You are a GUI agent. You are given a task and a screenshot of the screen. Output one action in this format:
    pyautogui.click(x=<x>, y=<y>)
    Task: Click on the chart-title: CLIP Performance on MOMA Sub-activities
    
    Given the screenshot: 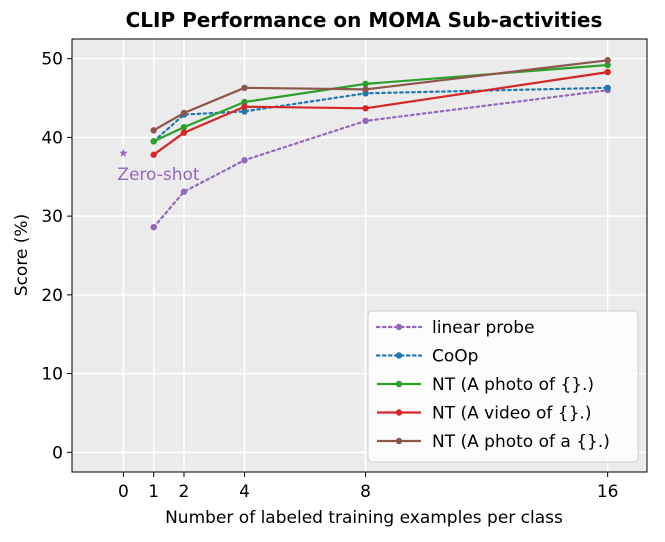 What is the action you would take?
    pyautogui.click(x=364, y=20)
    